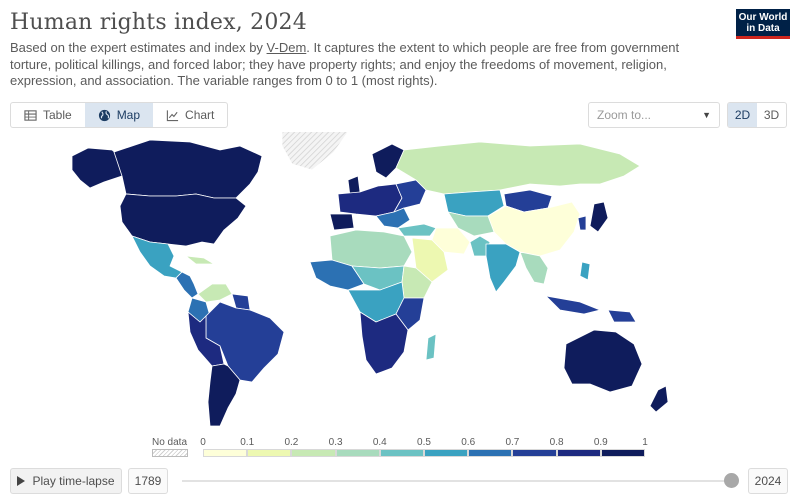  What do you see at coordinates (622, 316) in the screenshot?
I see `region-new-guinea` at bounding box center [622, 316].